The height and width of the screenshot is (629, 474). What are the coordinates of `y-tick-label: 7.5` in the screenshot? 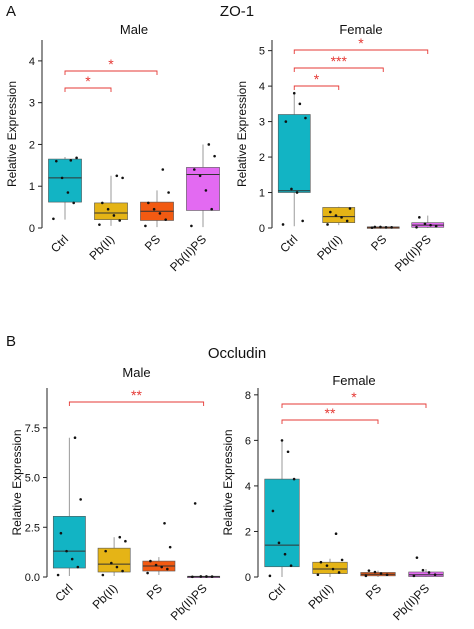 It's located at (32, 429).